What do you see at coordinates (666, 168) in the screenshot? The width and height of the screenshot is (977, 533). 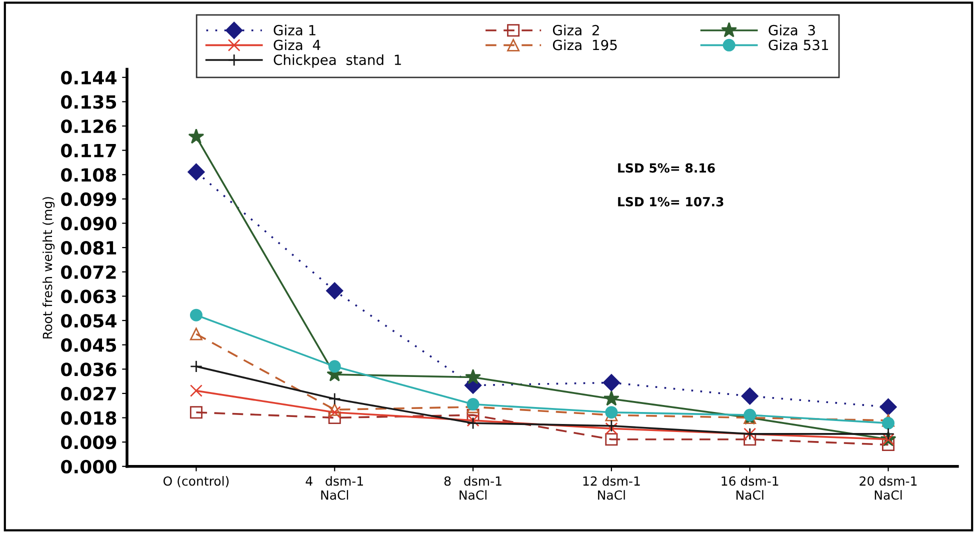 I see `annotation: LSD 5%= 8.16` at bounding box center [666, 168].